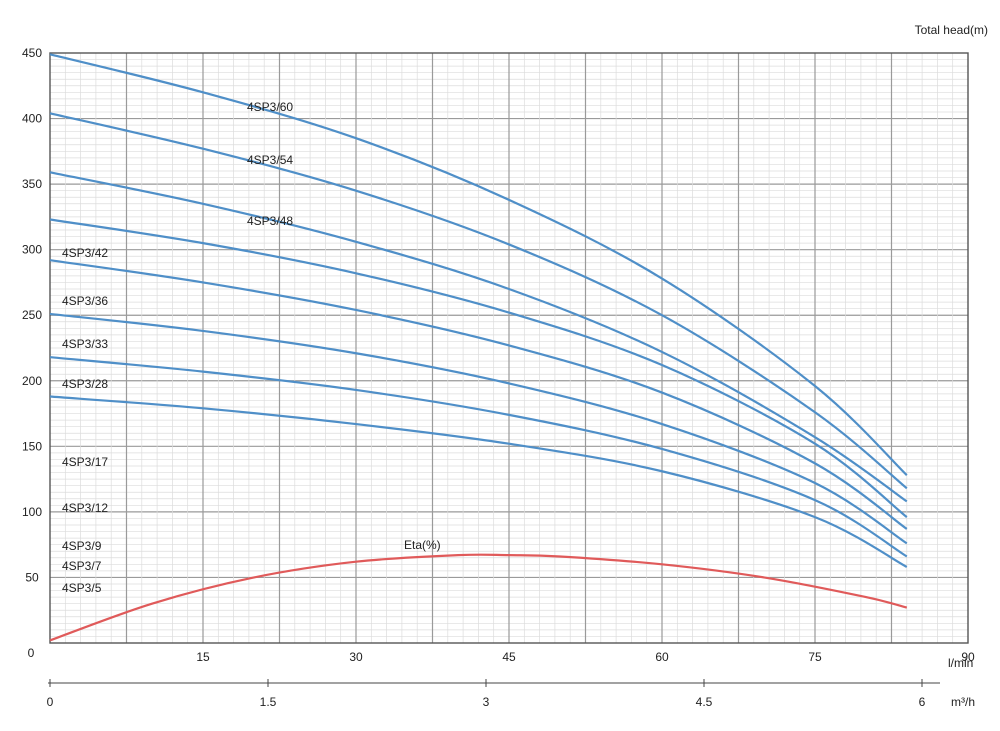 The width and height of the screenshot is (1000, 731). I want to click on series-label: Eta(%), so click(422, 545).